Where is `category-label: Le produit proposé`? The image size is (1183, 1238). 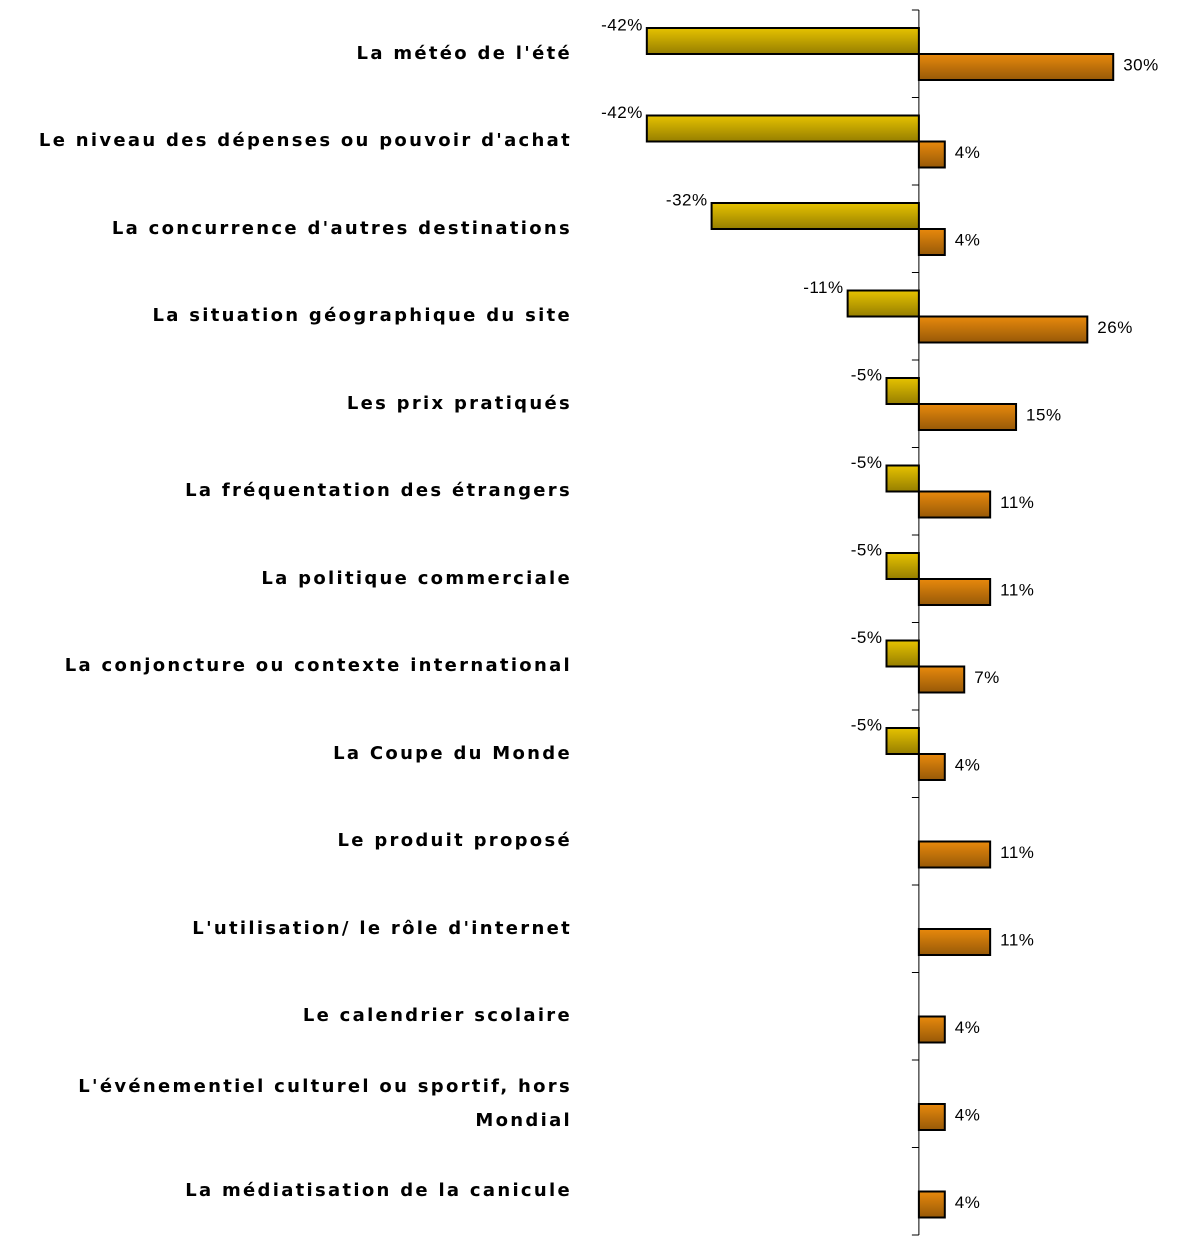 category-label: Le produit proposé is located at coordinates (454, 841).